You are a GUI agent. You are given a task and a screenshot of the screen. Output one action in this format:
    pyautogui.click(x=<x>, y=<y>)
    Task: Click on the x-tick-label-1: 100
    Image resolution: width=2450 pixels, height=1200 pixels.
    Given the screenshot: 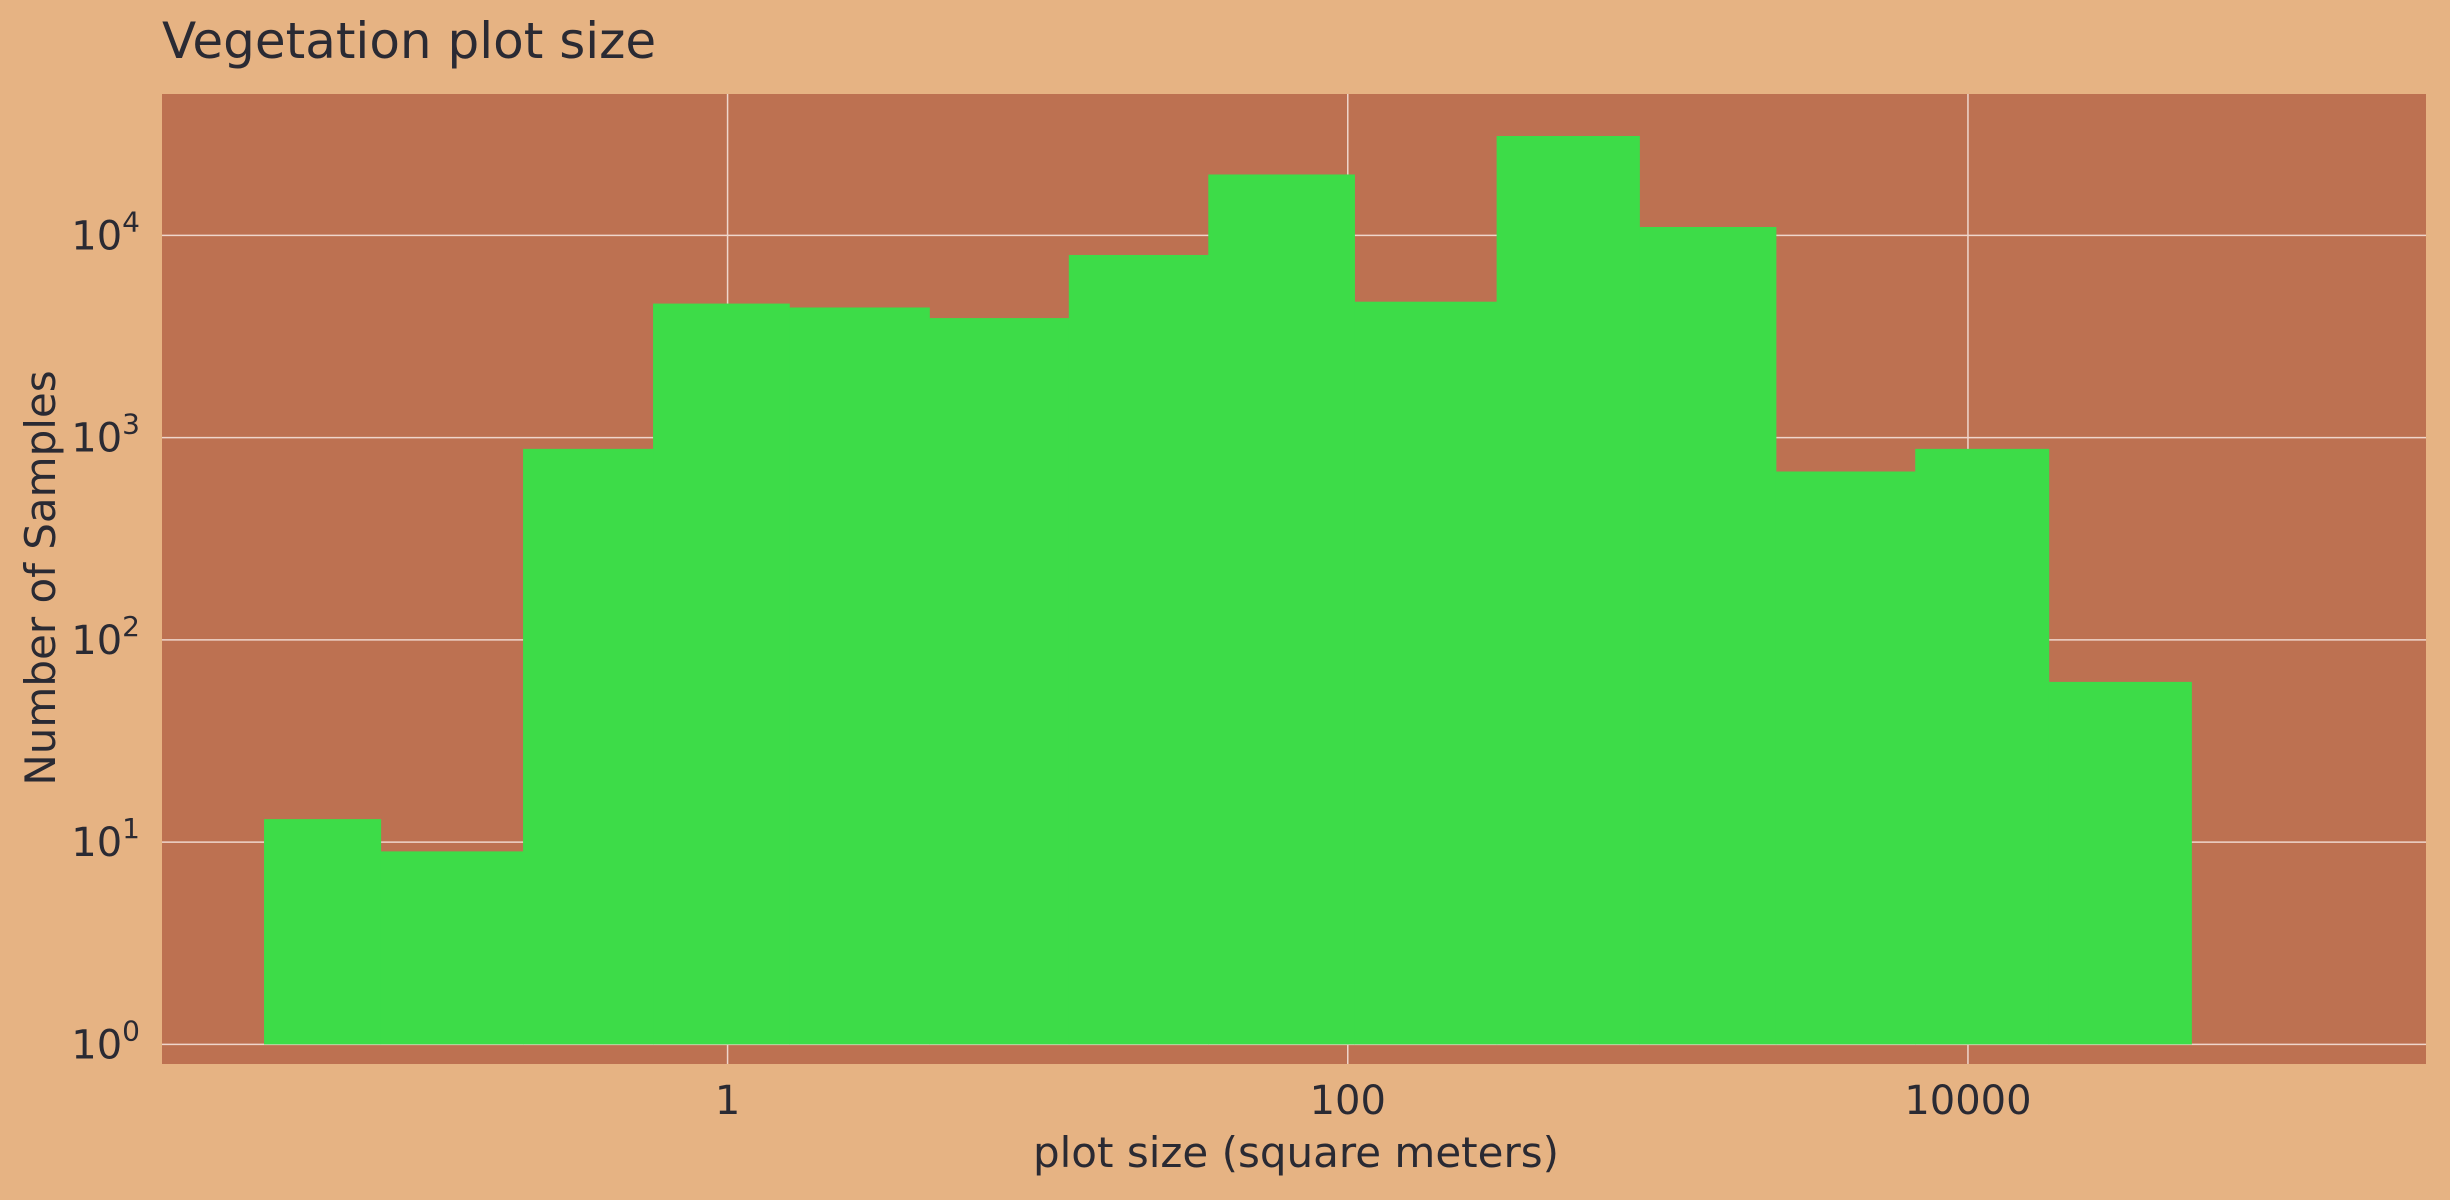 What is the action you would take?
    pyautogui.click(x=1348, y=1101)
    